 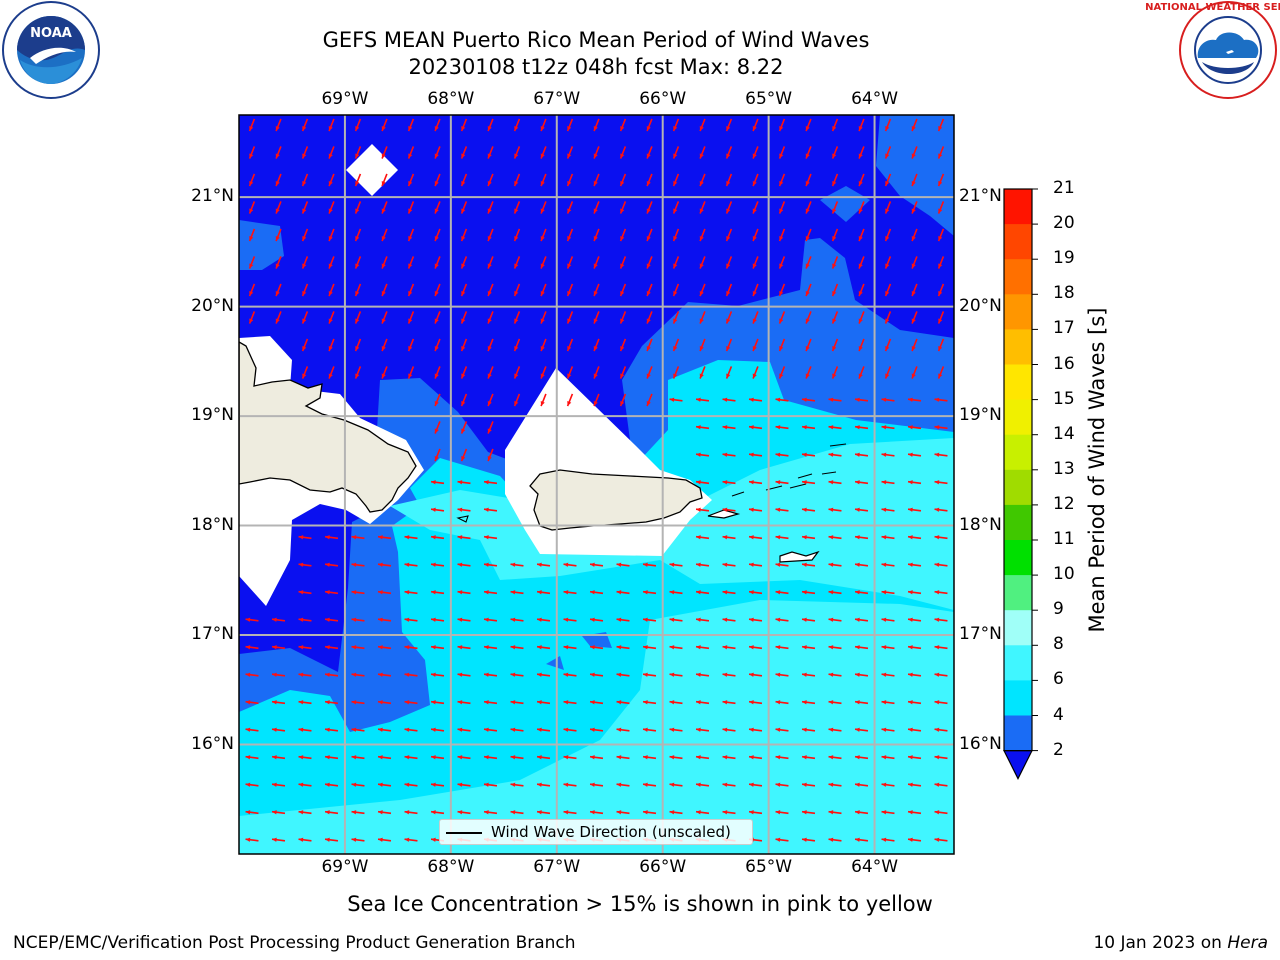 I want to click on colorbar-tick-label: 14, so click(x=1064, y=433).